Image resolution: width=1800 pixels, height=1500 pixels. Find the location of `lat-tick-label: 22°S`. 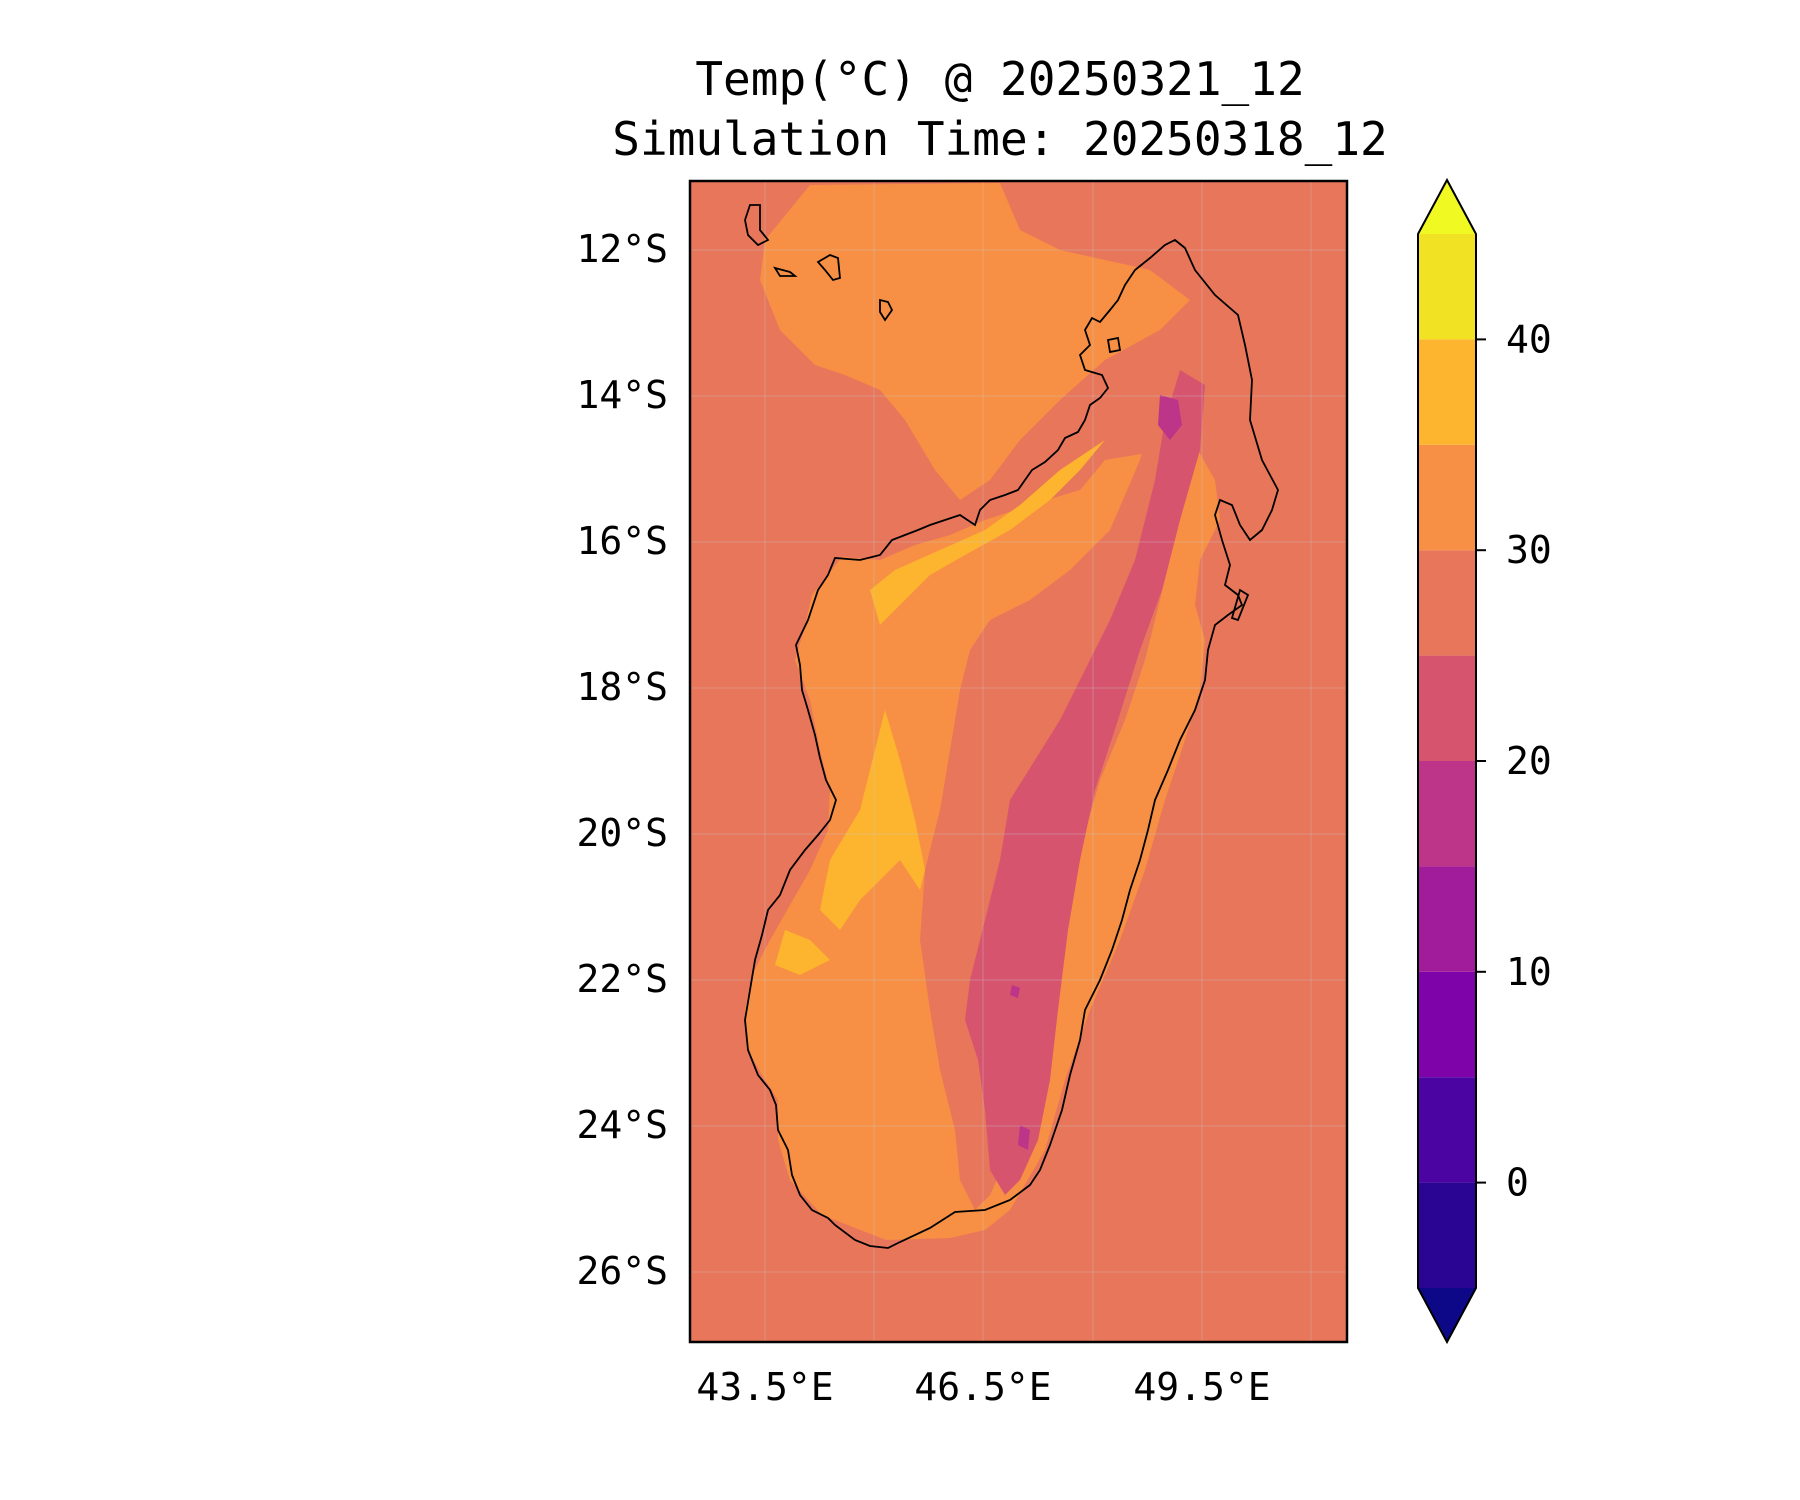

lat-tick-label: 22°S is located at coordinates (622, 979).